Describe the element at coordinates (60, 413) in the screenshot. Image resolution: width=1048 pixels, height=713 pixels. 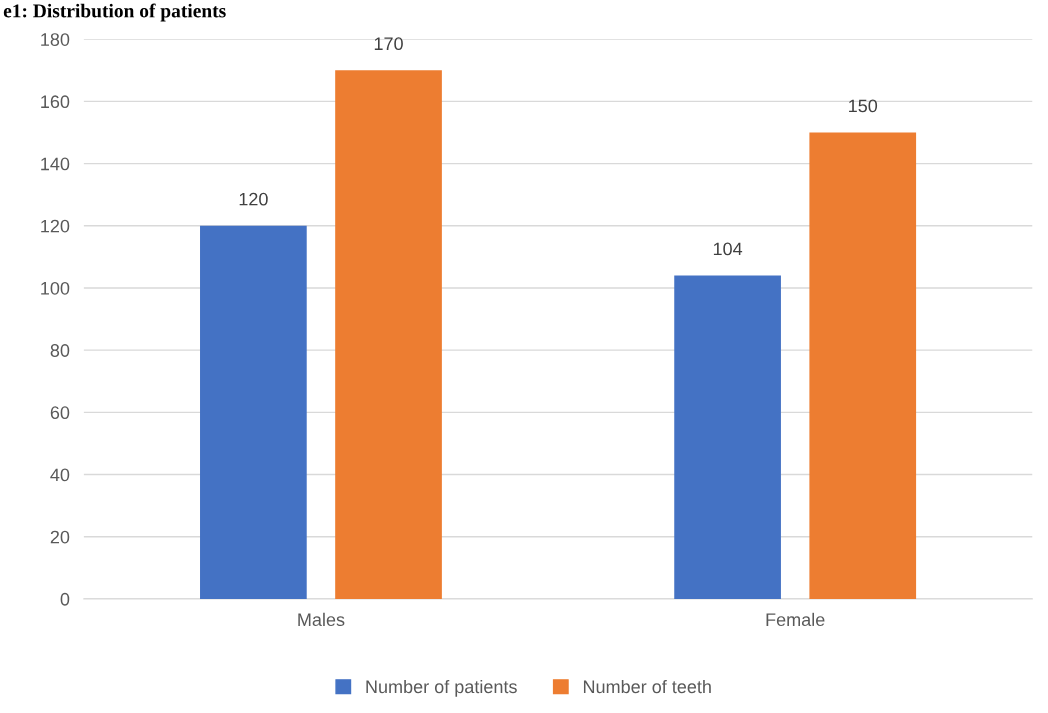
I see `y-tick-label: 60` at that location.